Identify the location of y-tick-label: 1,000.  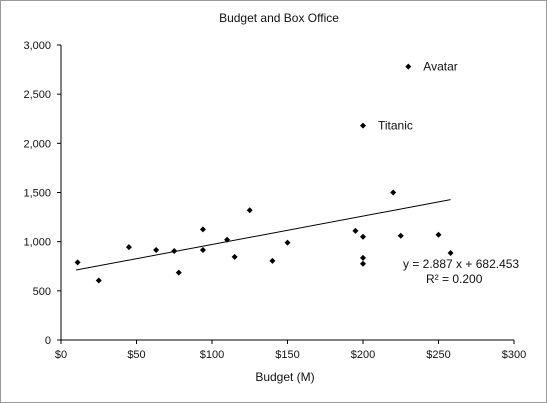
(37, 243).